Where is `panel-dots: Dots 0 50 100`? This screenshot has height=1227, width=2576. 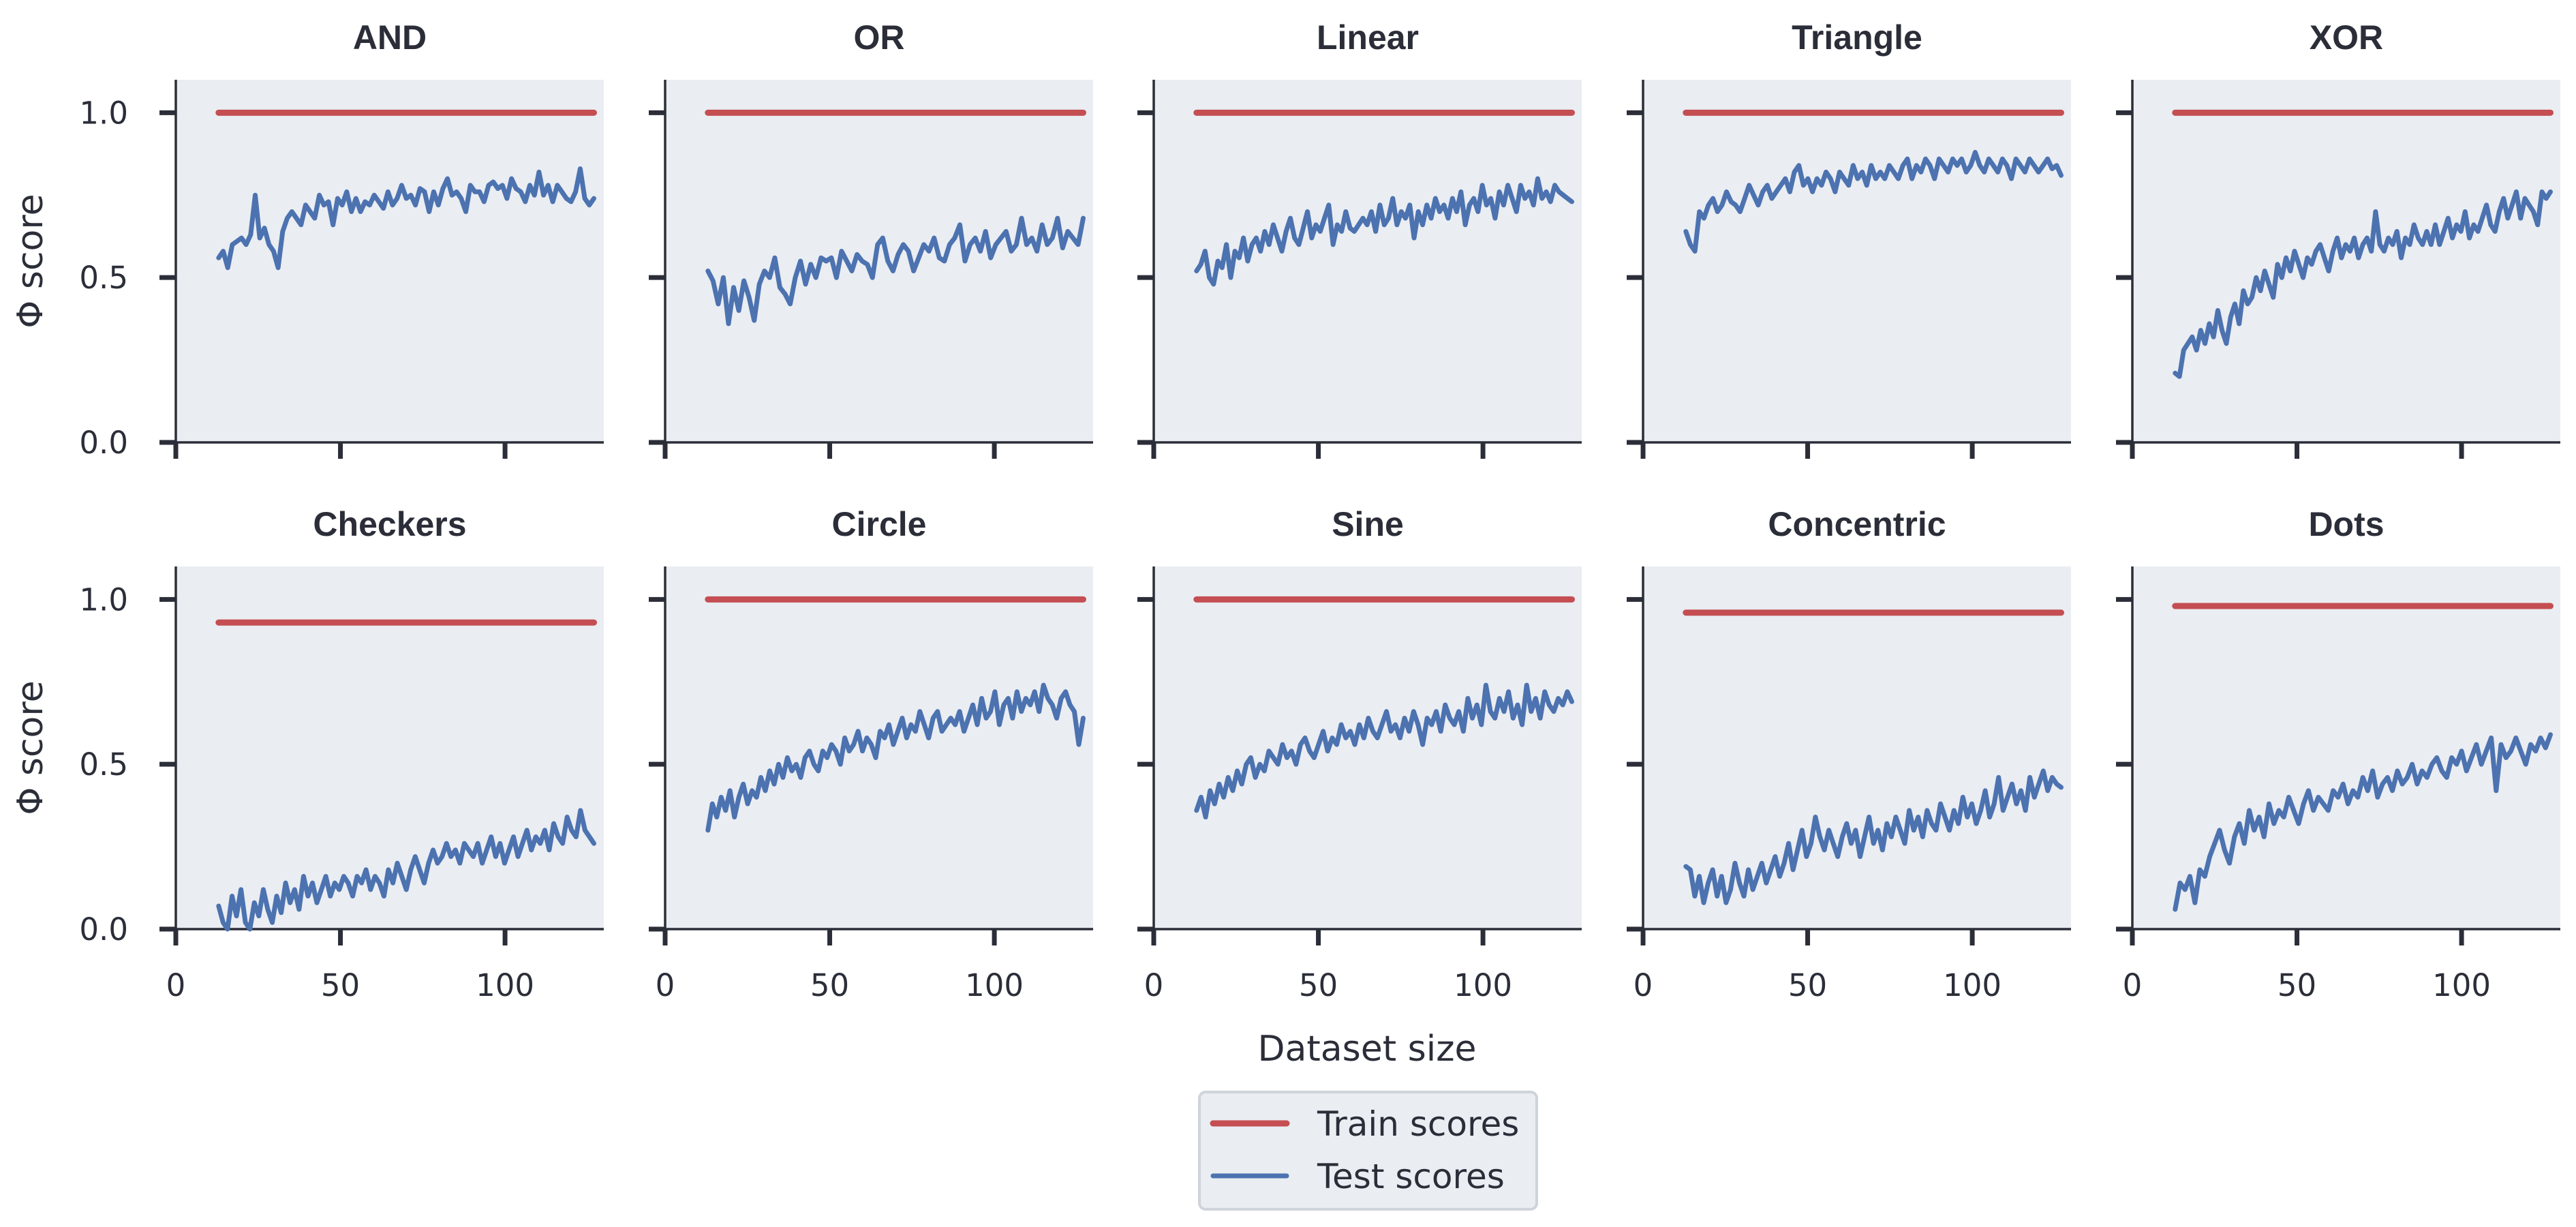 panel-dots: Dots 0 50 100 is located at coordinates (2338, 754).